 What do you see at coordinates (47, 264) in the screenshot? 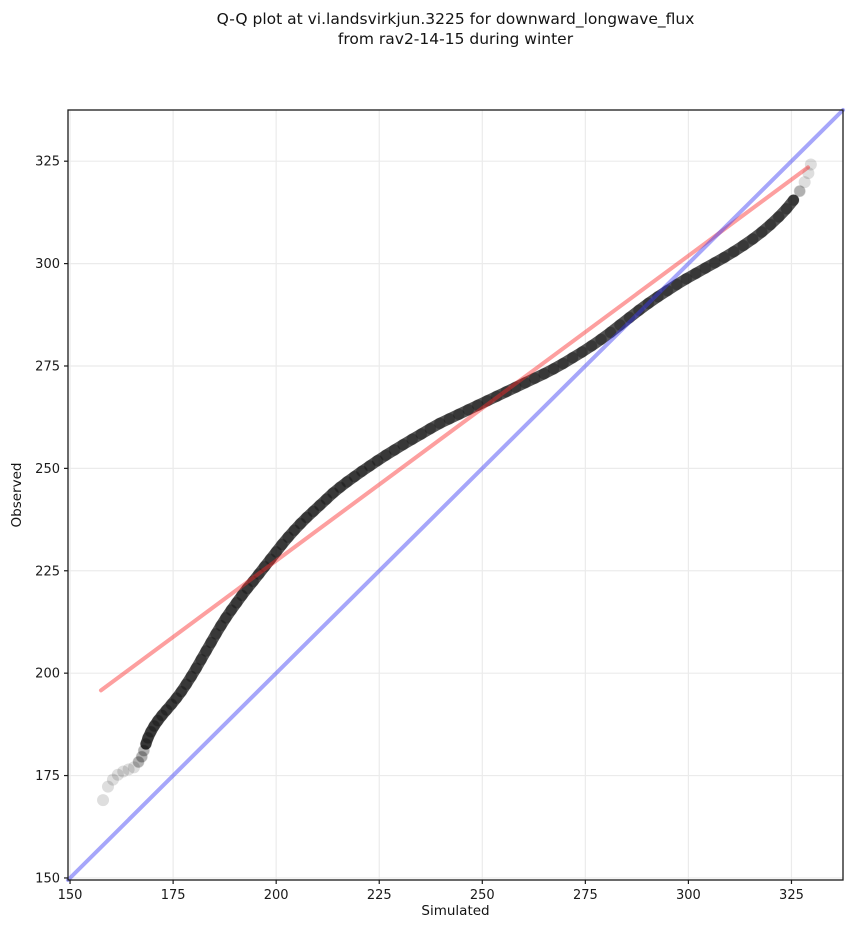
I see `y-tick-label: 300` at bounding box center [47, 264].